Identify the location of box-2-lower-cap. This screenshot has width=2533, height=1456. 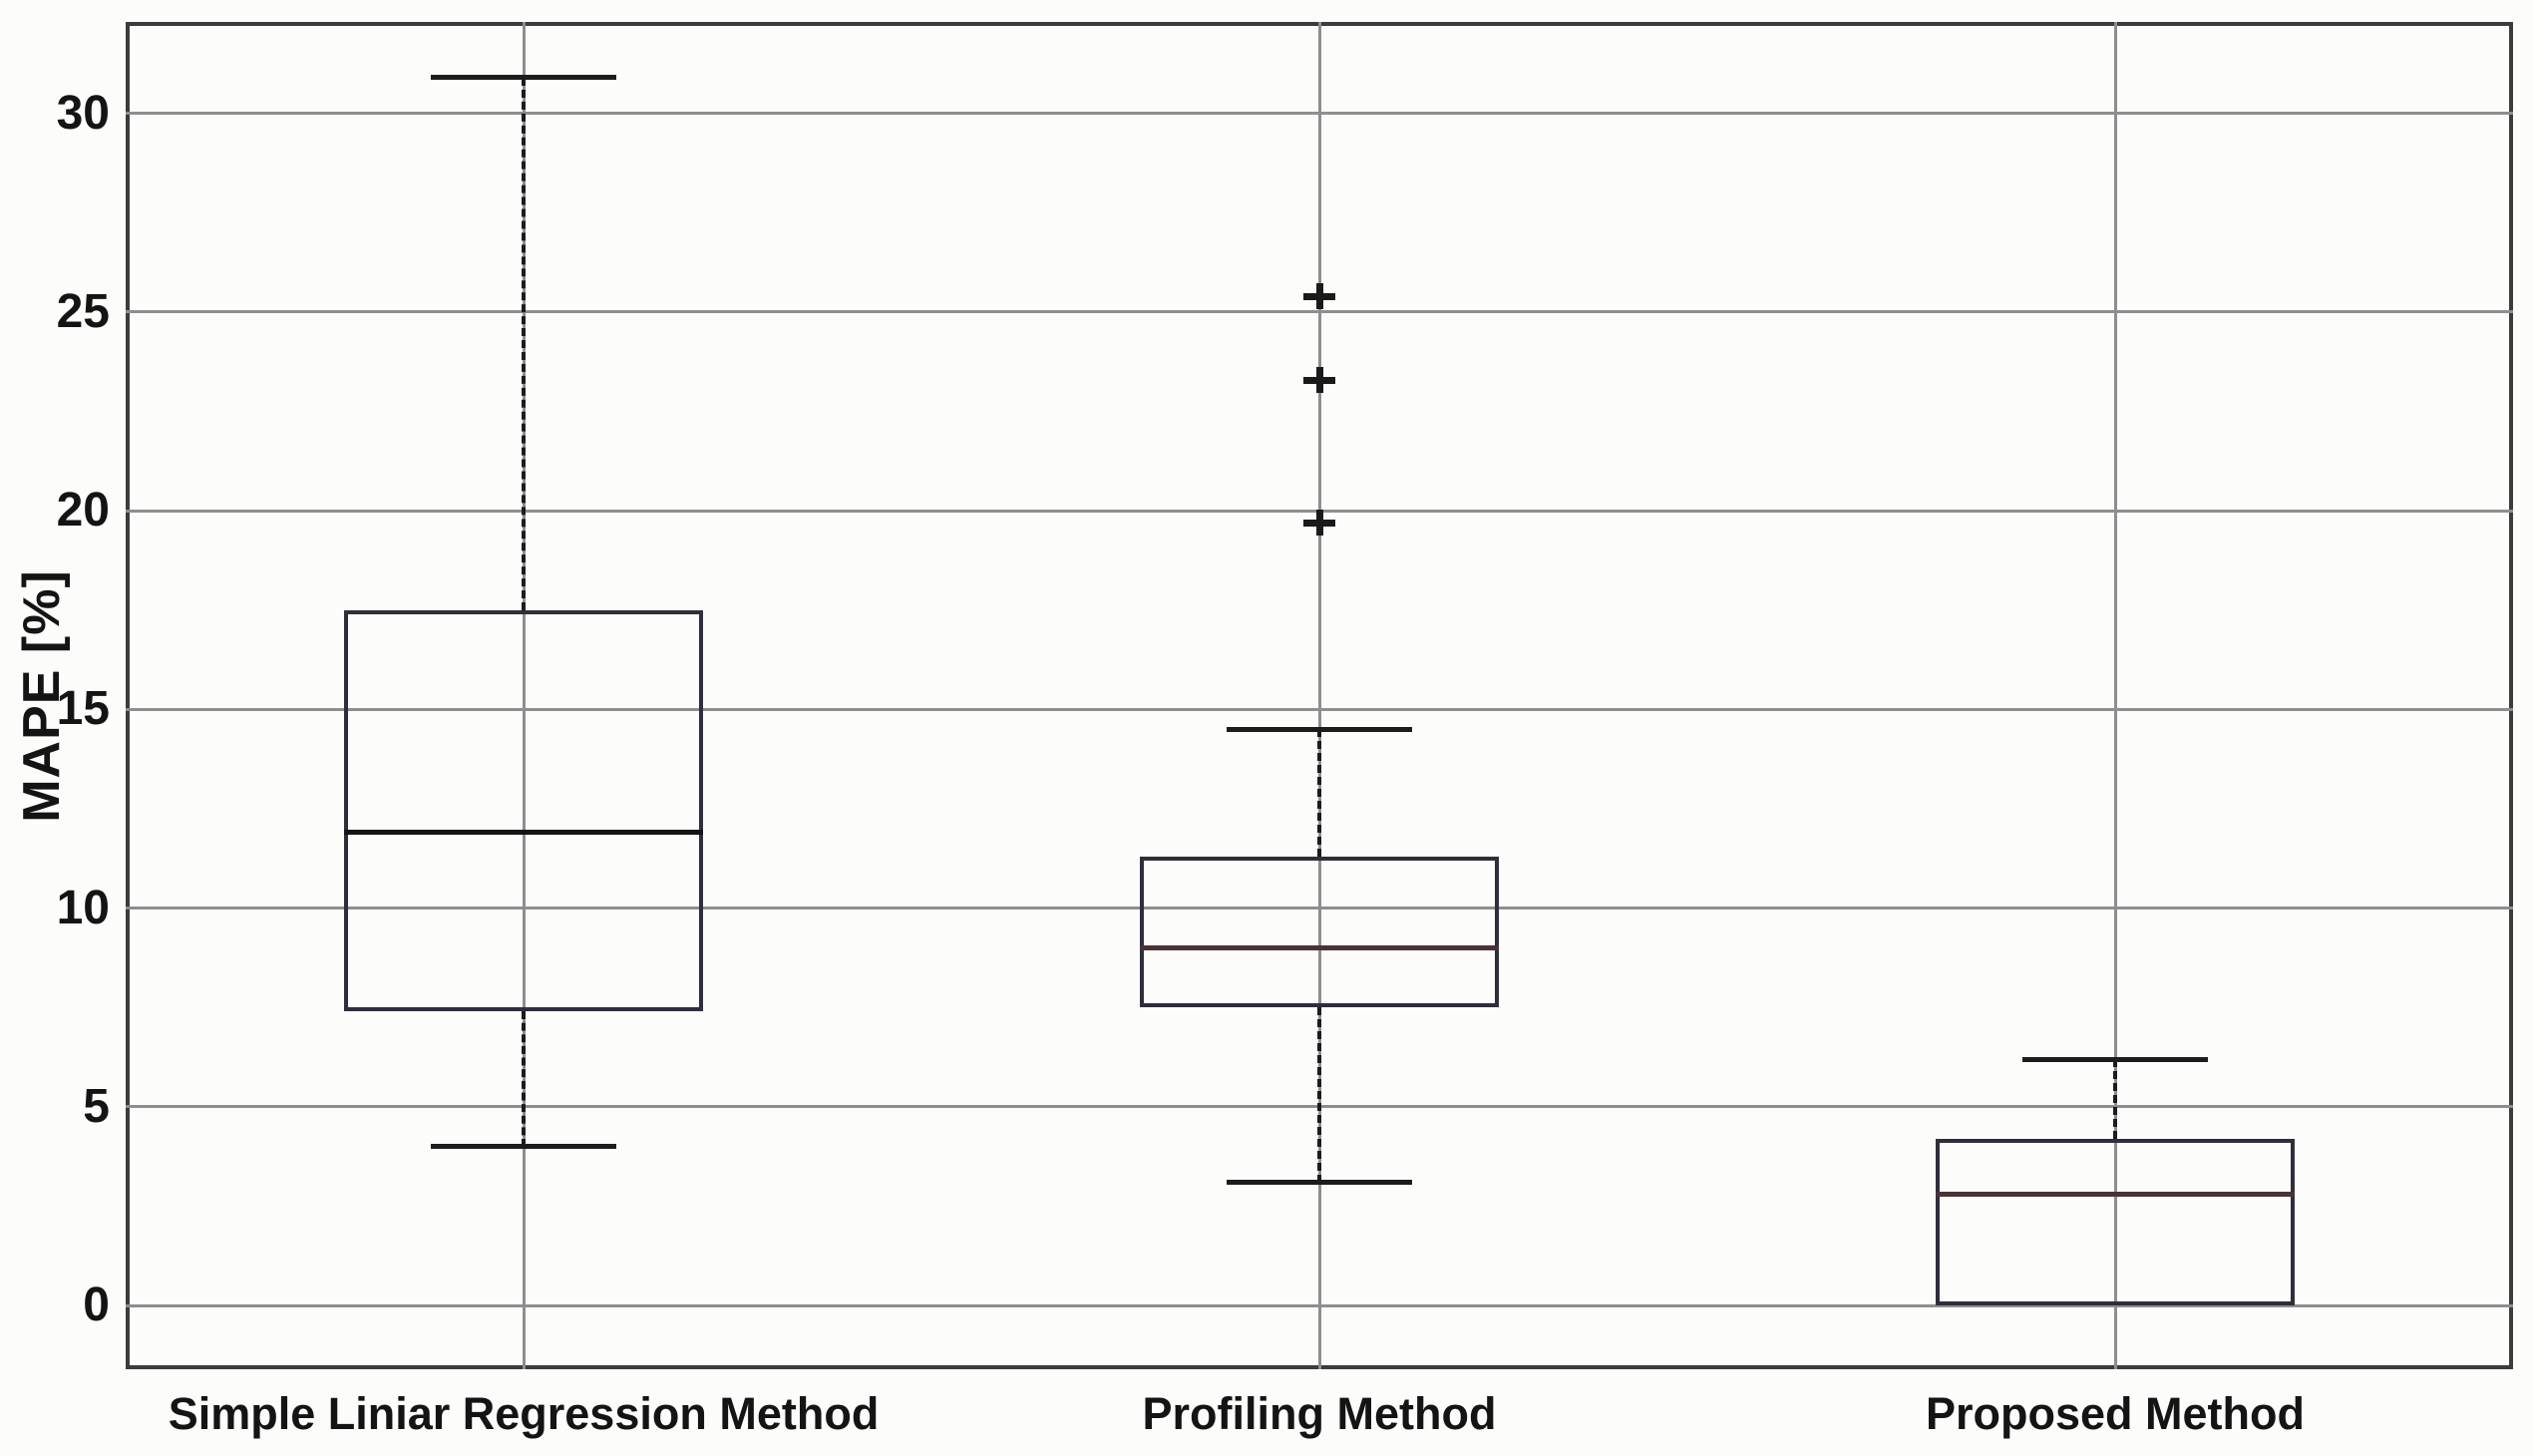
(1319, 1183).